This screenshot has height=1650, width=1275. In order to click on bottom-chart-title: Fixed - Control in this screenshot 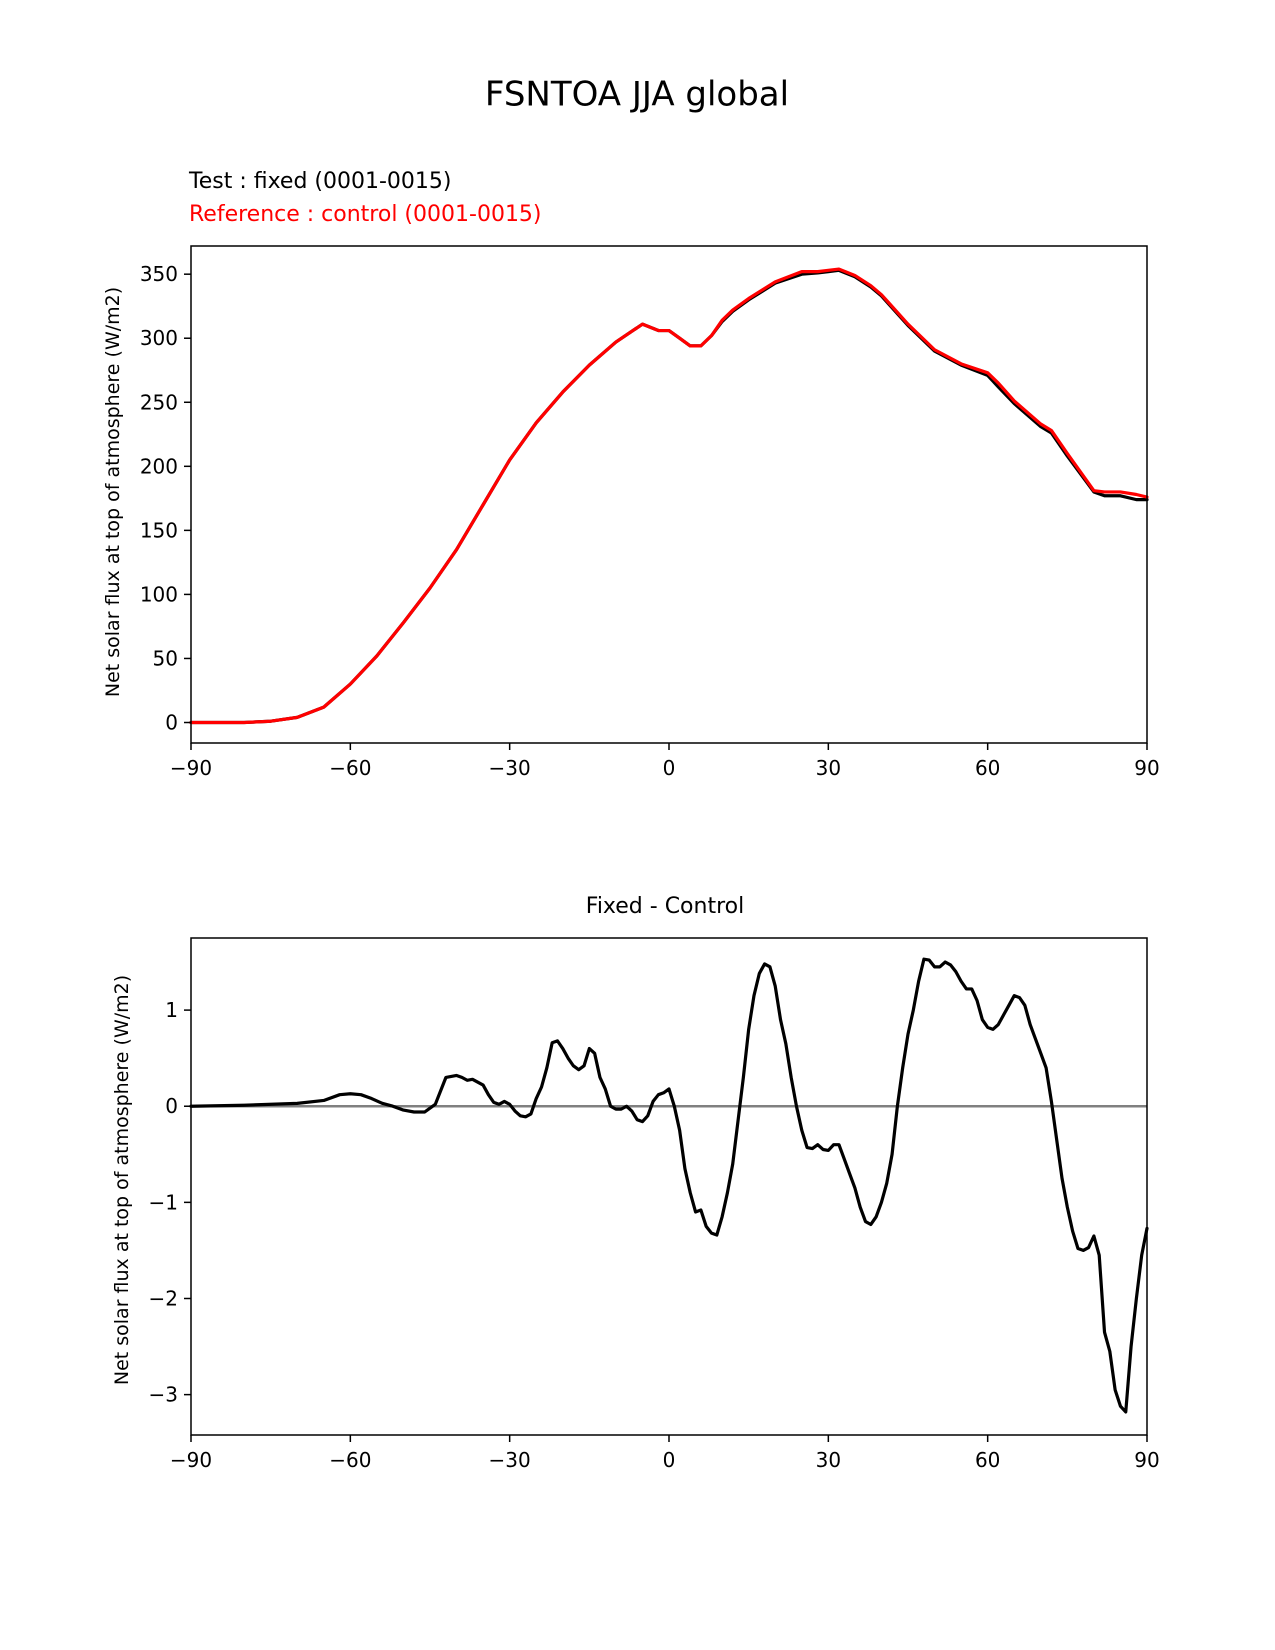, I will do `click(665, 906)`.